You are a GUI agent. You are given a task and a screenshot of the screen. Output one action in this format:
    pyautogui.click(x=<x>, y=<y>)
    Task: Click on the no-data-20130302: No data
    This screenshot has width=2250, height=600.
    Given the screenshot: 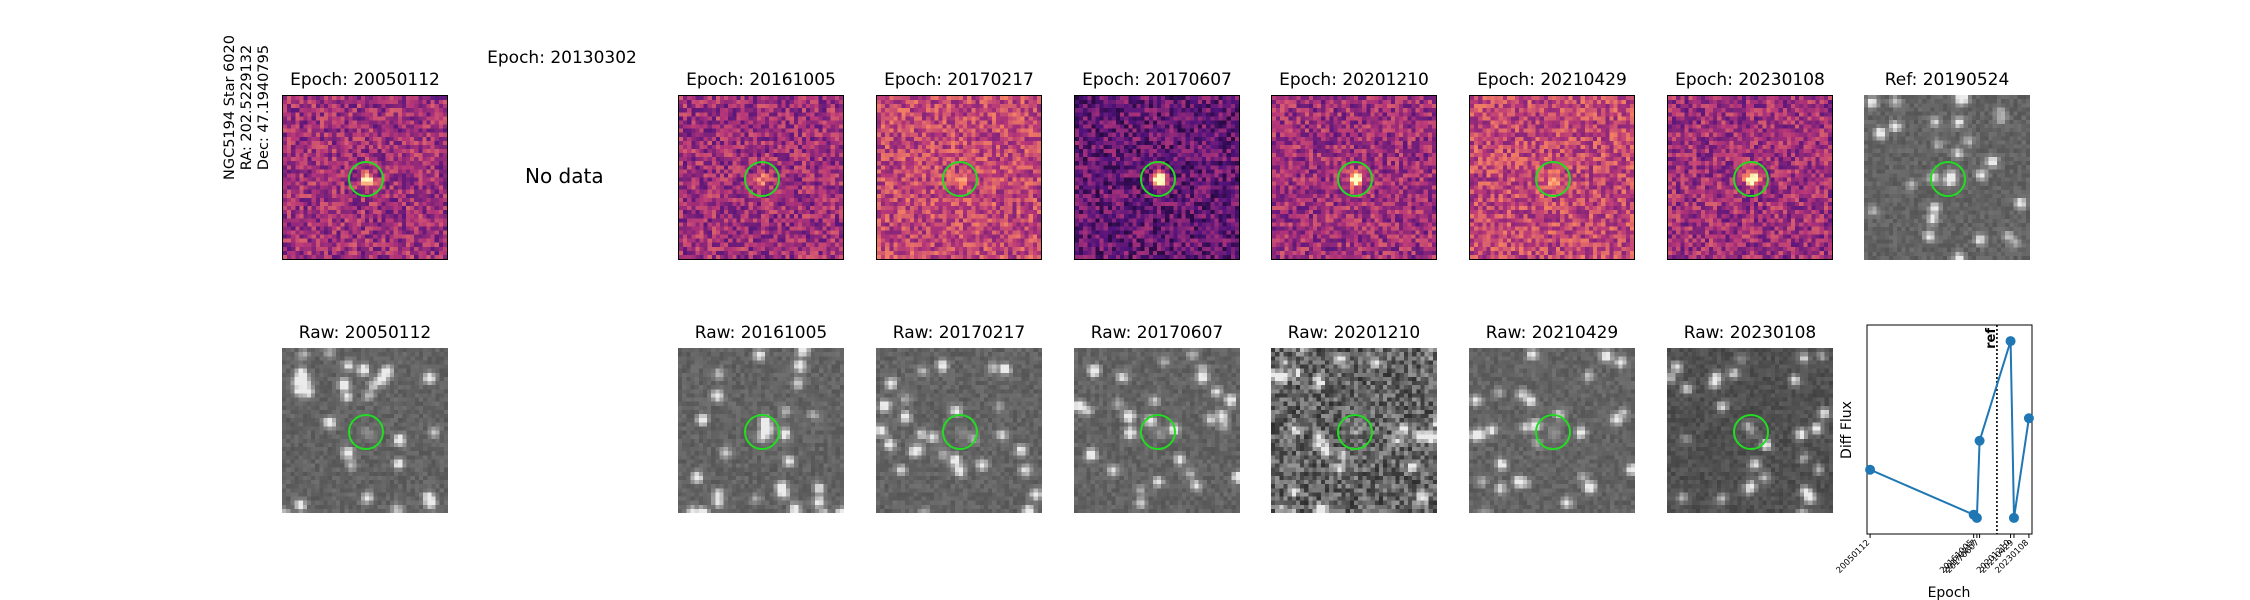 What is the action you would take?
    pyautogui.click(x=564, y=176)
    